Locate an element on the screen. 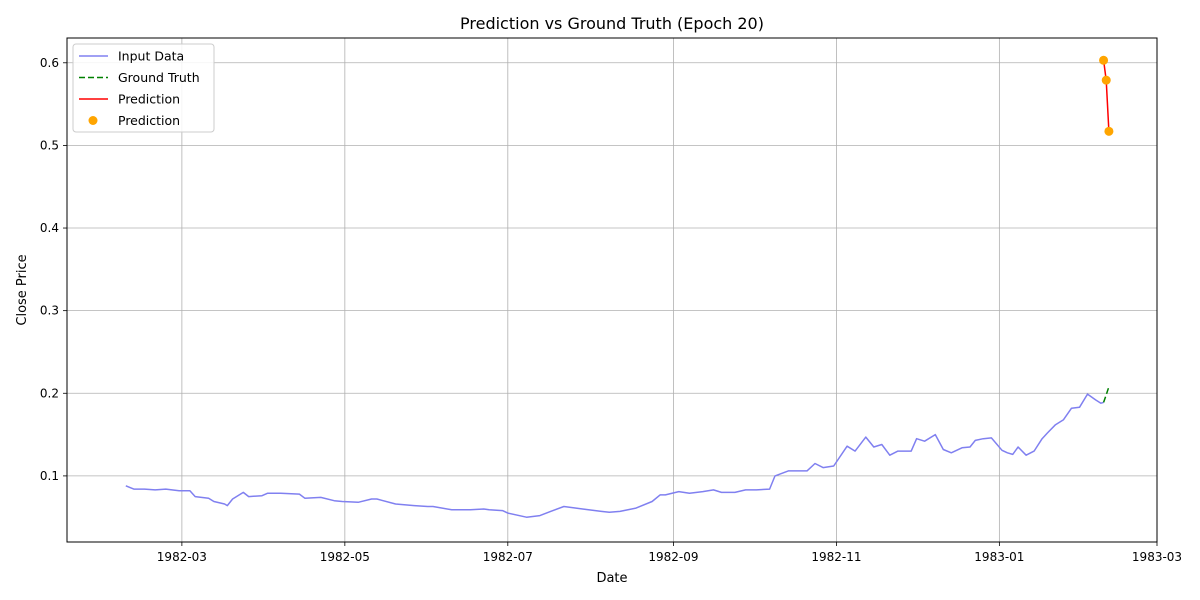 The image size is (1200, 600). y-axis-label: Close Price is located at coordinates (22, 289).